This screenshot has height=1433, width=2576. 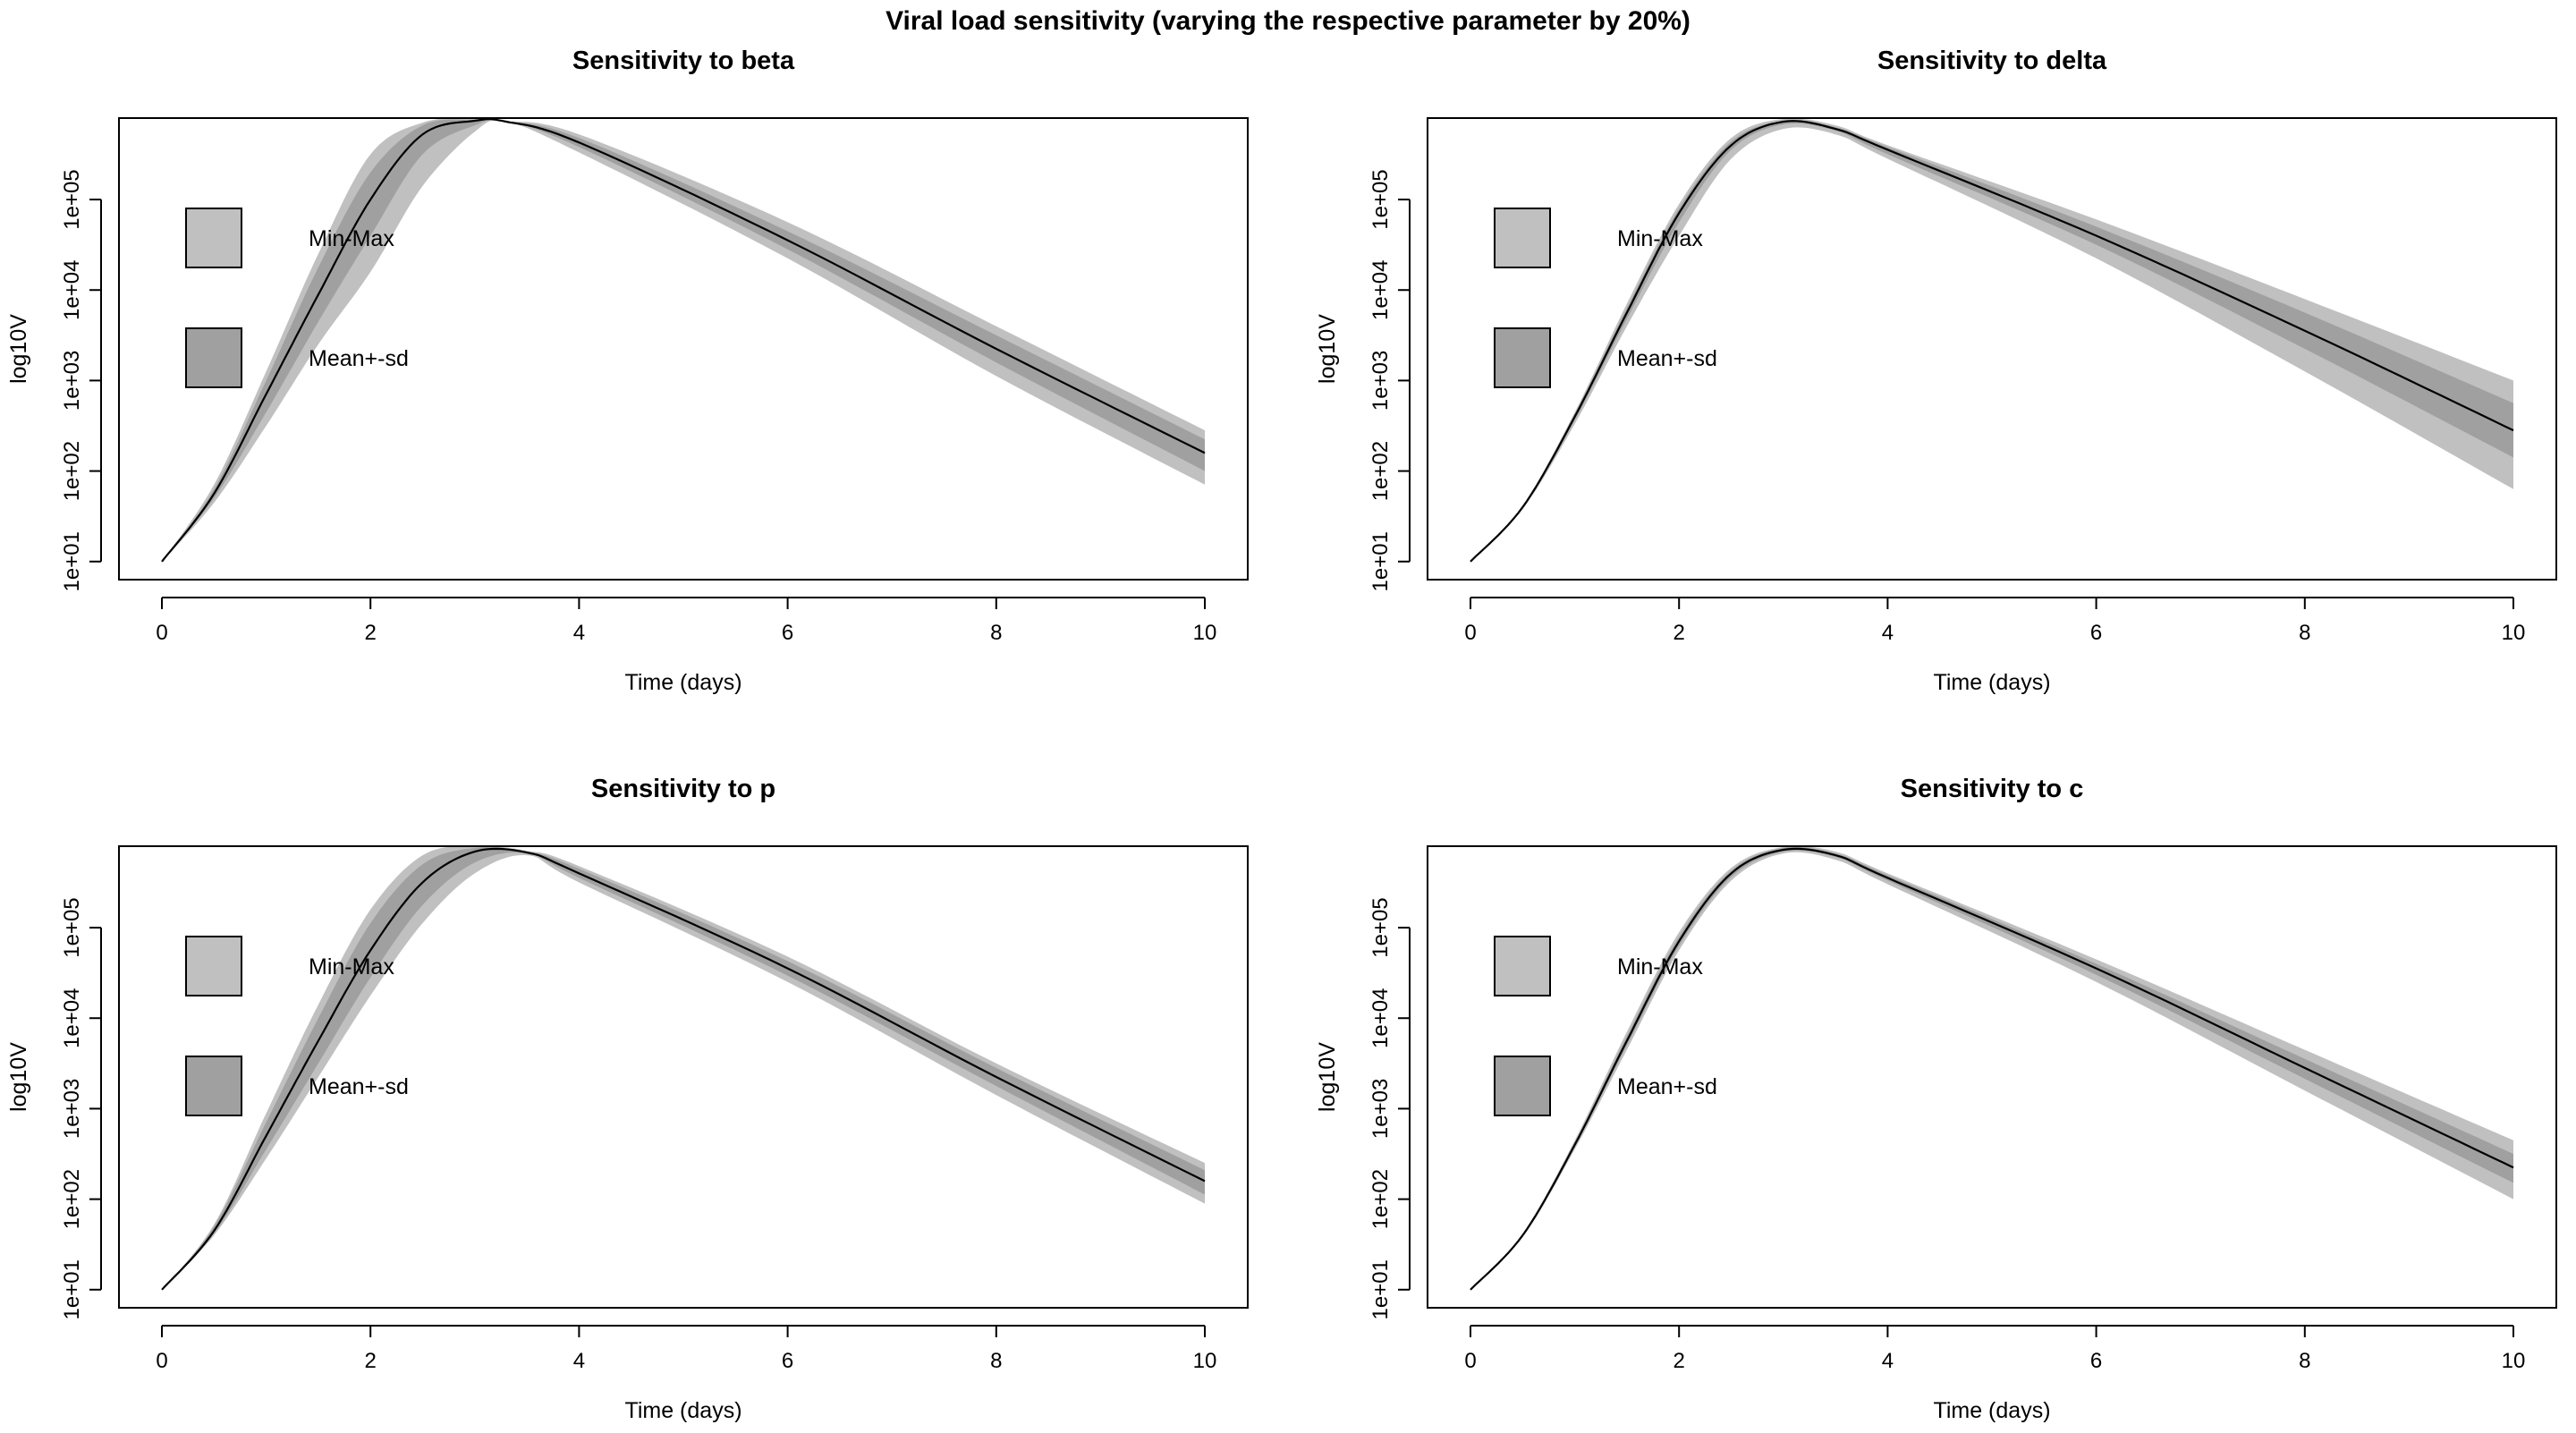 What do you see at coordinates (1992, 789) in the screenshot?
I see `panel-title: Sensitivity to c` at bounding box center [1992, 789].